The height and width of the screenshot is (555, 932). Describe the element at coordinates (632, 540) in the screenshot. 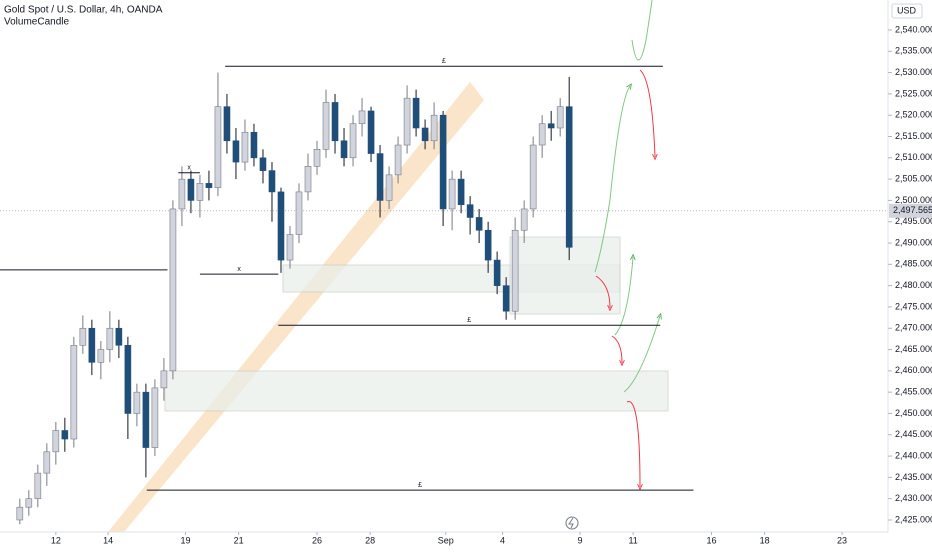

I see `x-tick-label: 11` at that location.